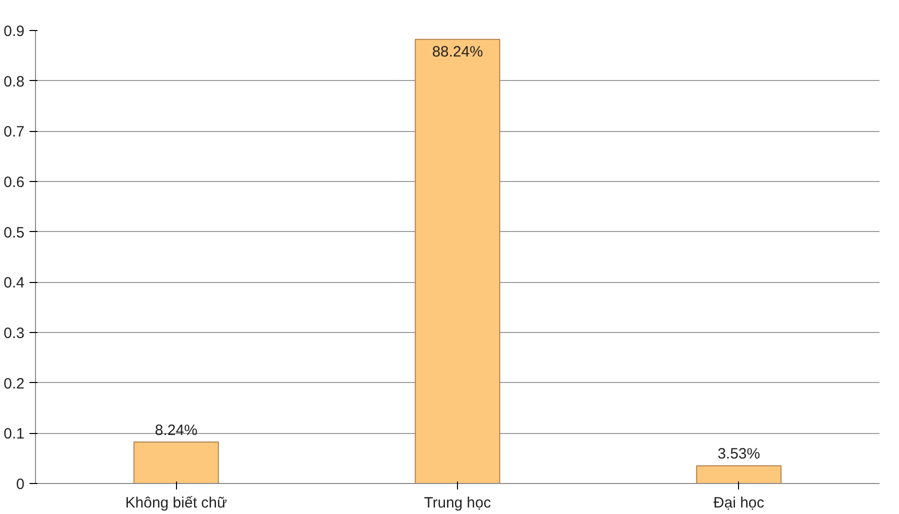 The width and height of the screenshot is (899, 514). What do you see at coordinates (176, 431) in the screenshot?
I see `data-label: 8.24%` at bounding box center [176, 431].